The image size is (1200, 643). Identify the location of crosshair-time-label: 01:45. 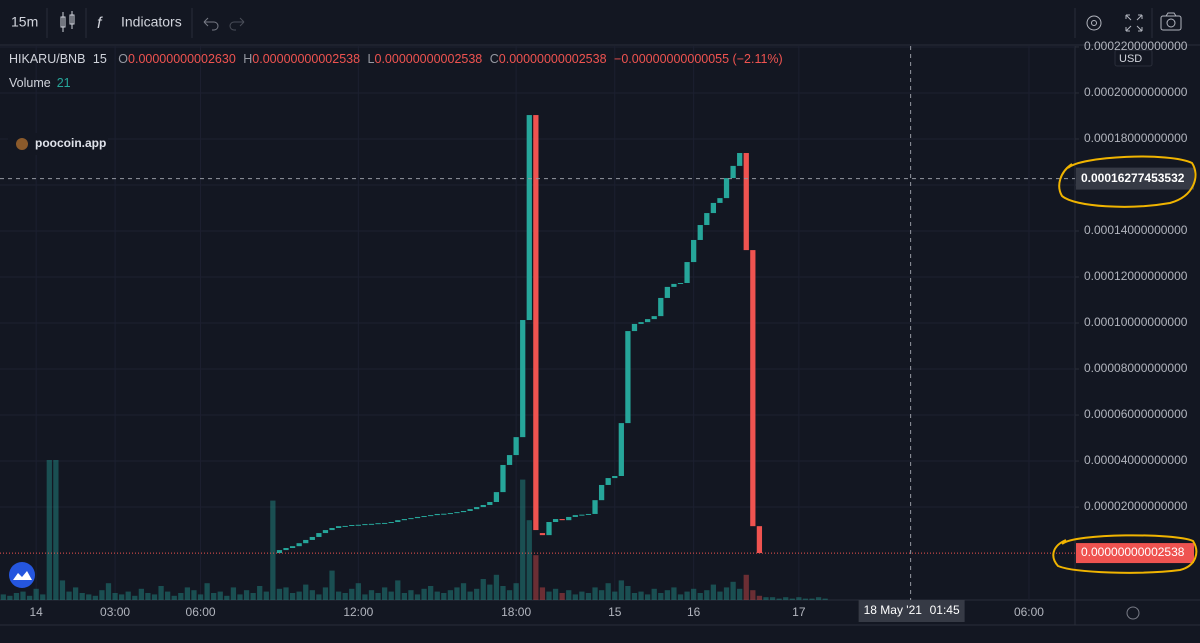
(945, 610).